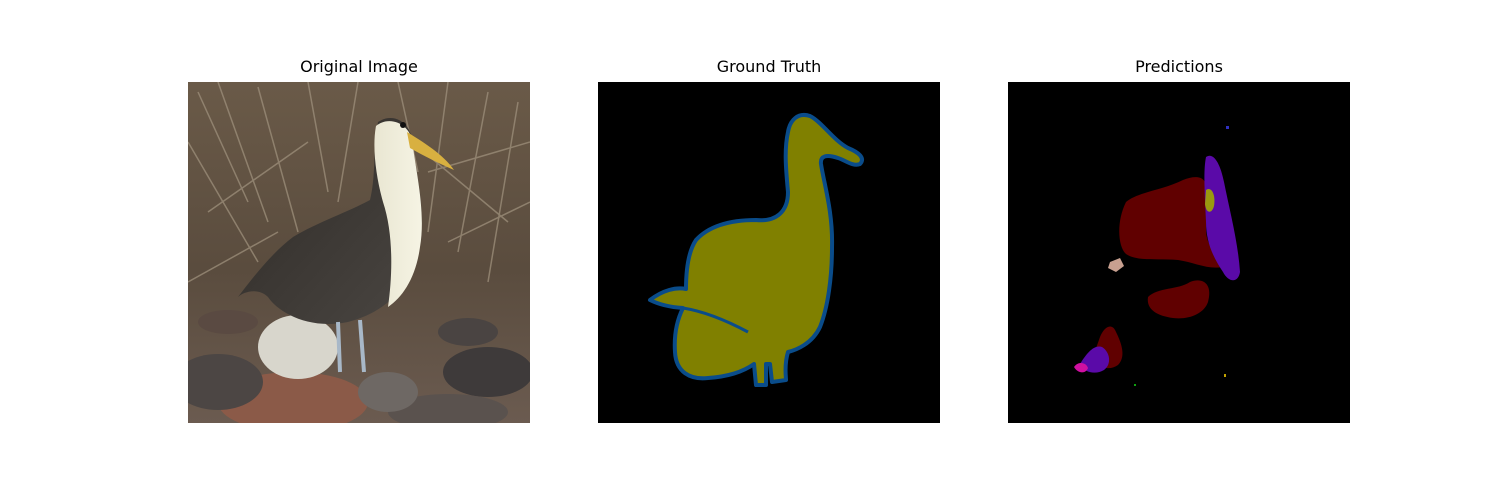 The image size is (1500, 500). I want to click on original-image-title: Original Image, so click(359, 66).